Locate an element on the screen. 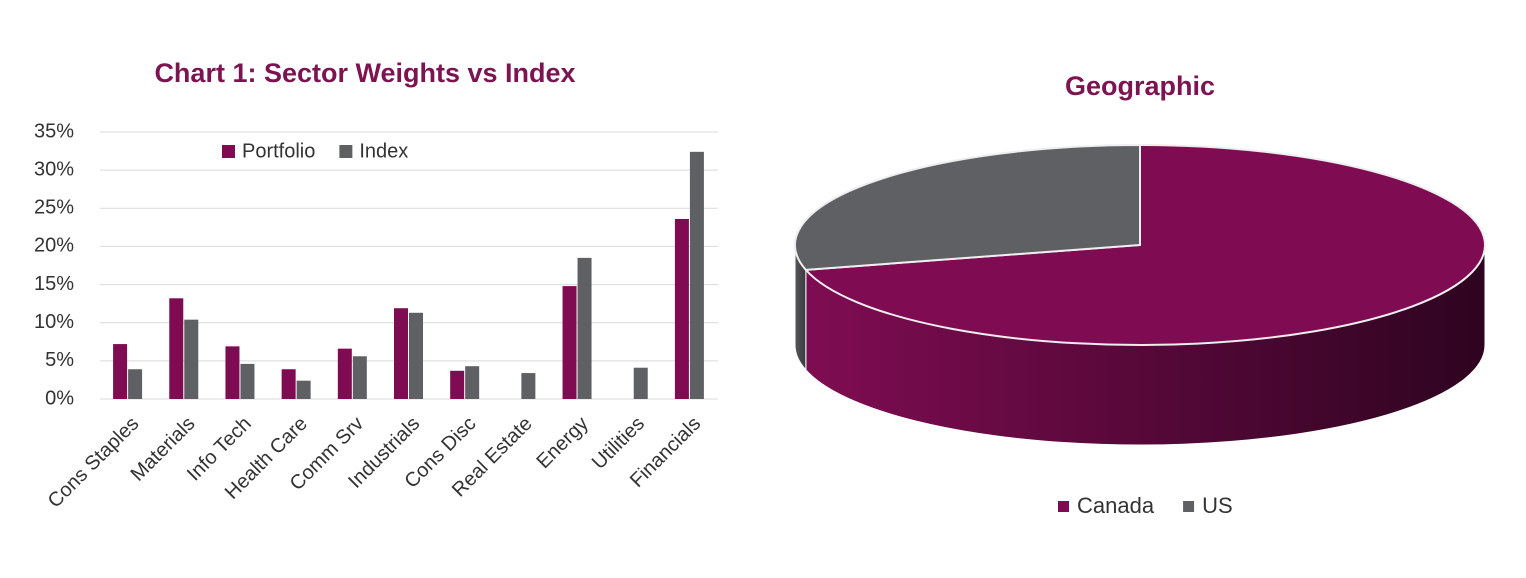  legend-label: US is located at coordinates (1217, 505).